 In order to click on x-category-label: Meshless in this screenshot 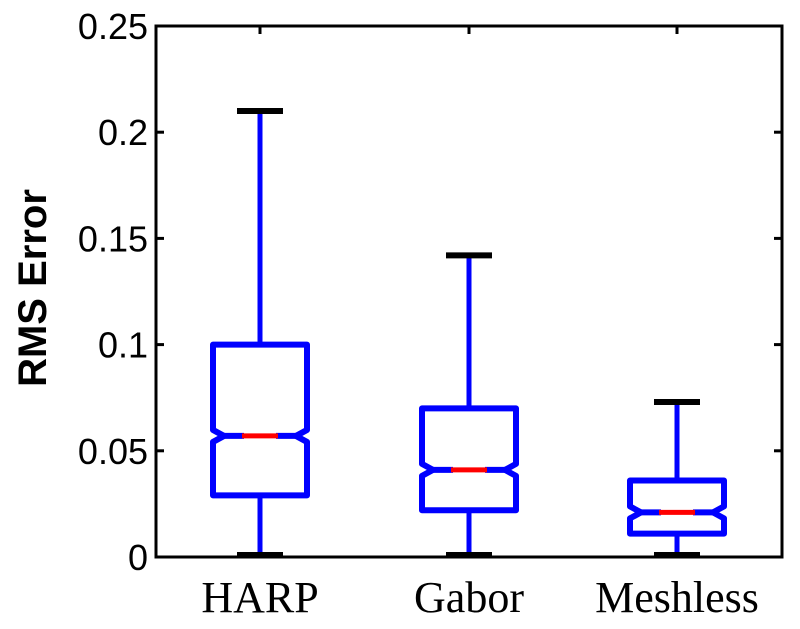, I will do `click(677, 597)`.